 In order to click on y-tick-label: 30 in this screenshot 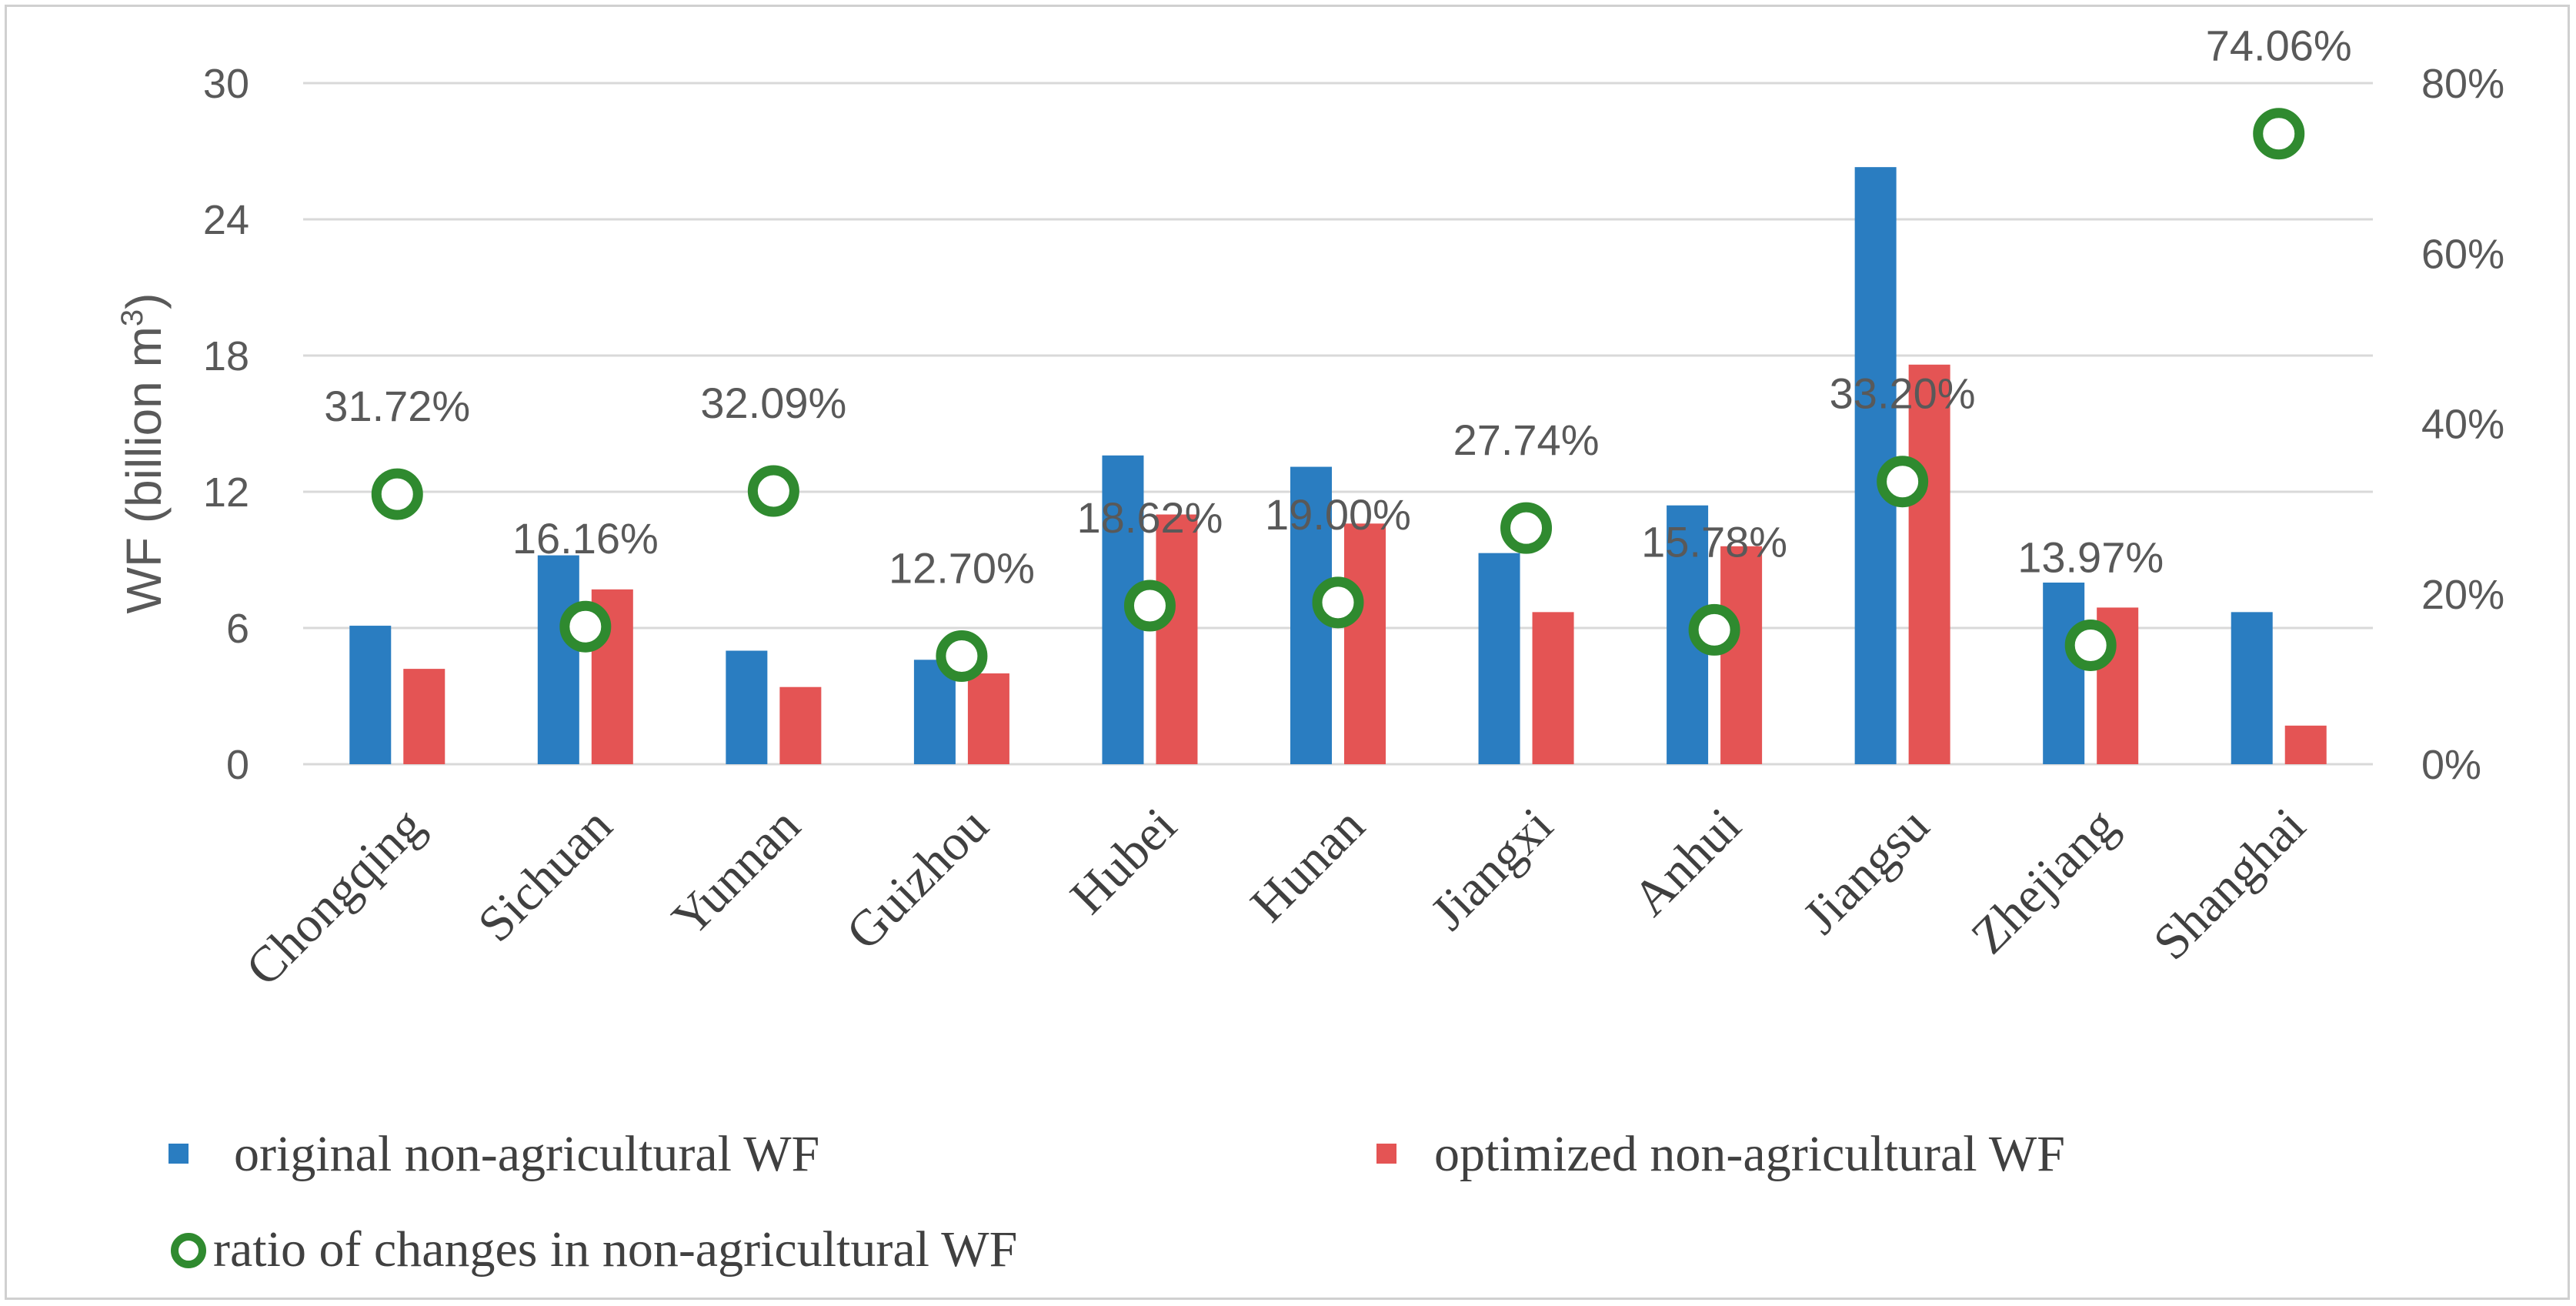, I will do `click(226, 84)`.